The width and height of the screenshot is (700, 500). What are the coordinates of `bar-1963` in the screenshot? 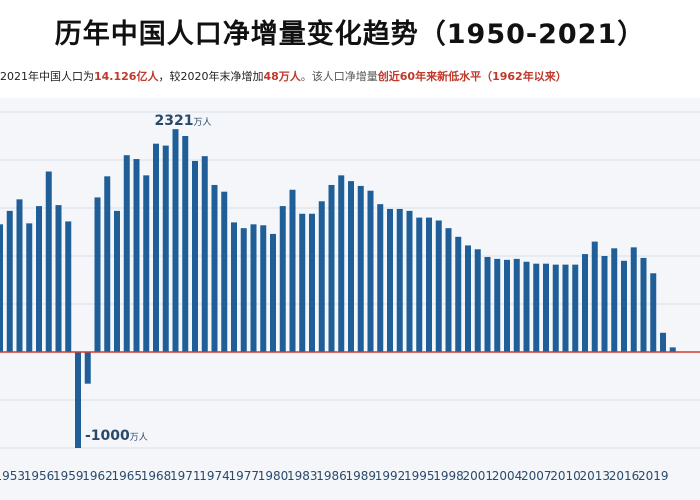 It's located at (107, 264).